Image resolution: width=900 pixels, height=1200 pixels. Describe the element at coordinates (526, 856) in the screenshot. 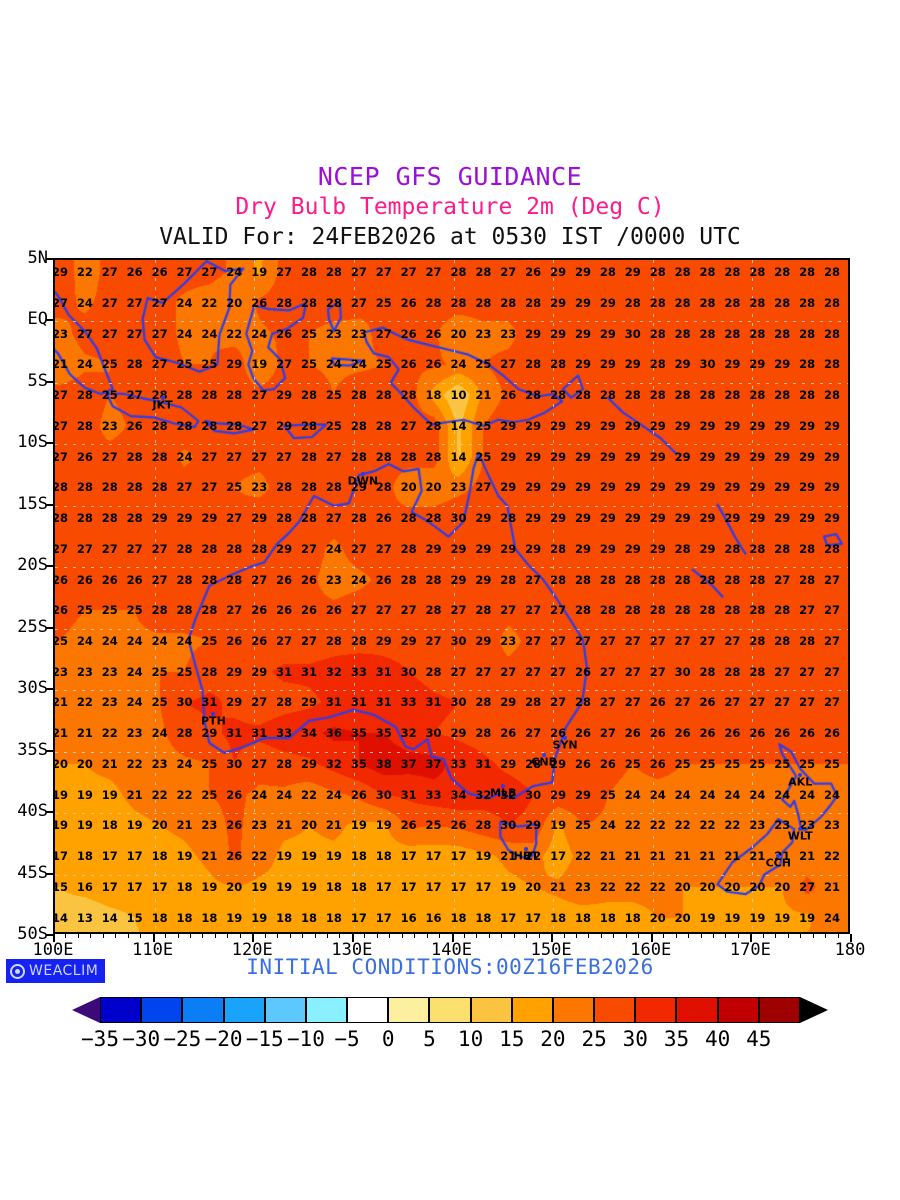

I see `city-label-hbt: HBT` at that location.